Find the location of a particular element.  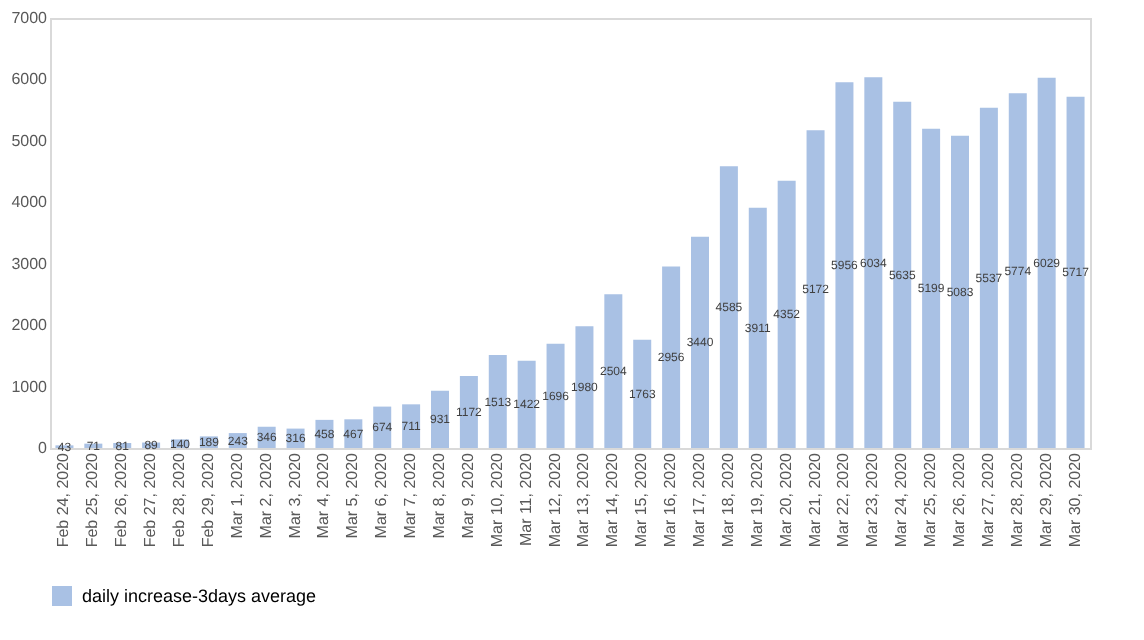

y-tick-label: 7000 is located at coordinates (30, 18).